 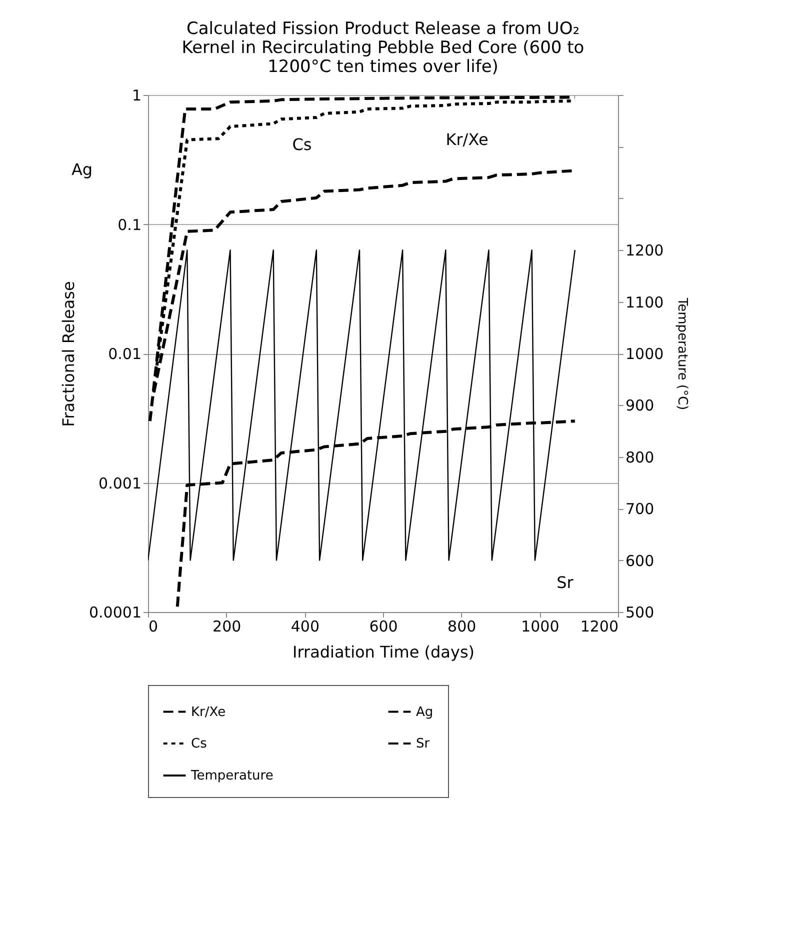 What do you see at coordinates (467, 139) in the screenshot?
I see `annotation: Kr/Xe` at bounding box center [467, 139].